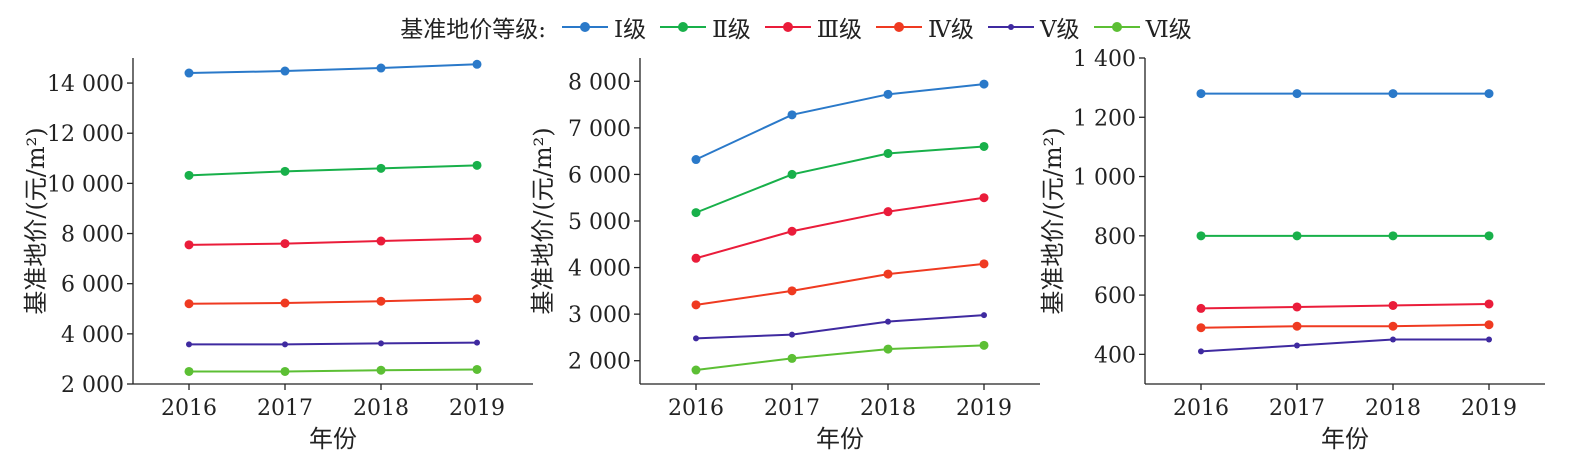 Image resolution: width=1592 pixels, height=458 pixels. I want to click on legend-item-level-2: Ⅱ级, so click(705, 27).